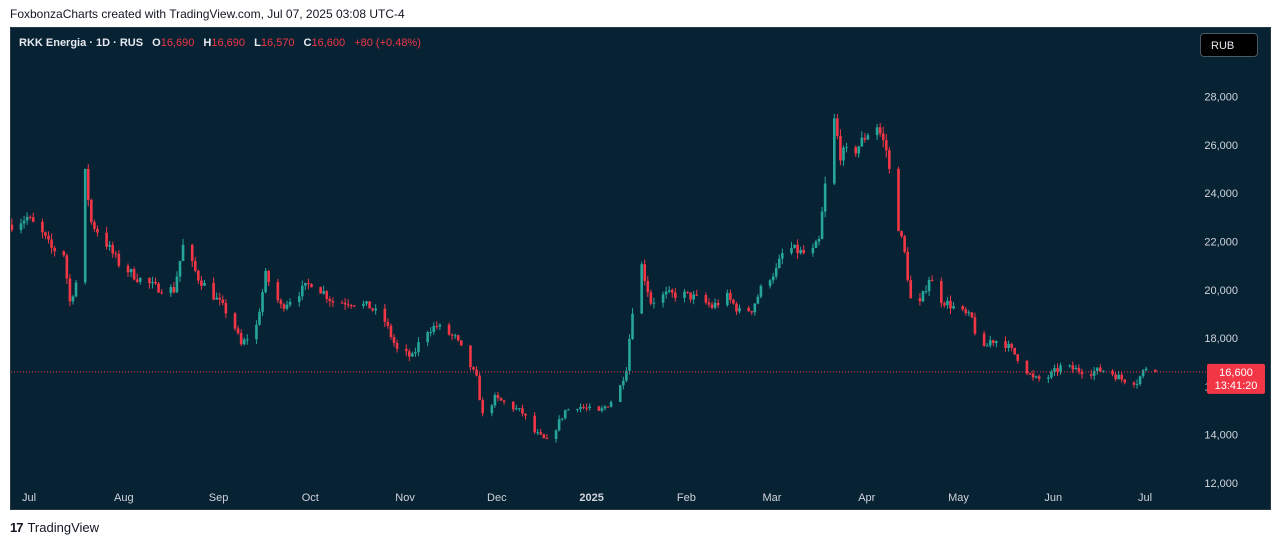  What do you see at coordinates (1221, 98) in the screenshot?
I see `y-tick-label: 28,000` at bounding box center [1221, 98].